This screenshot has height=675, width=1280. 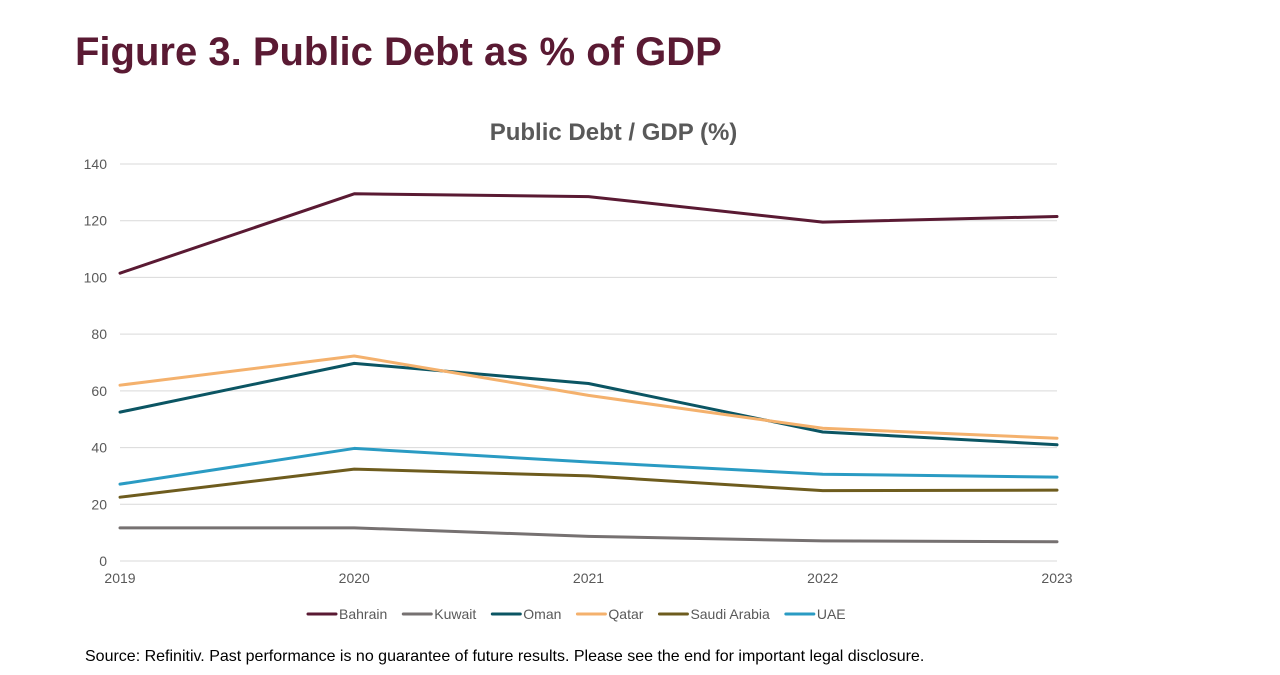 I want to click on legend-item-bahrain: Bahrain, so click(x=346, y=614).